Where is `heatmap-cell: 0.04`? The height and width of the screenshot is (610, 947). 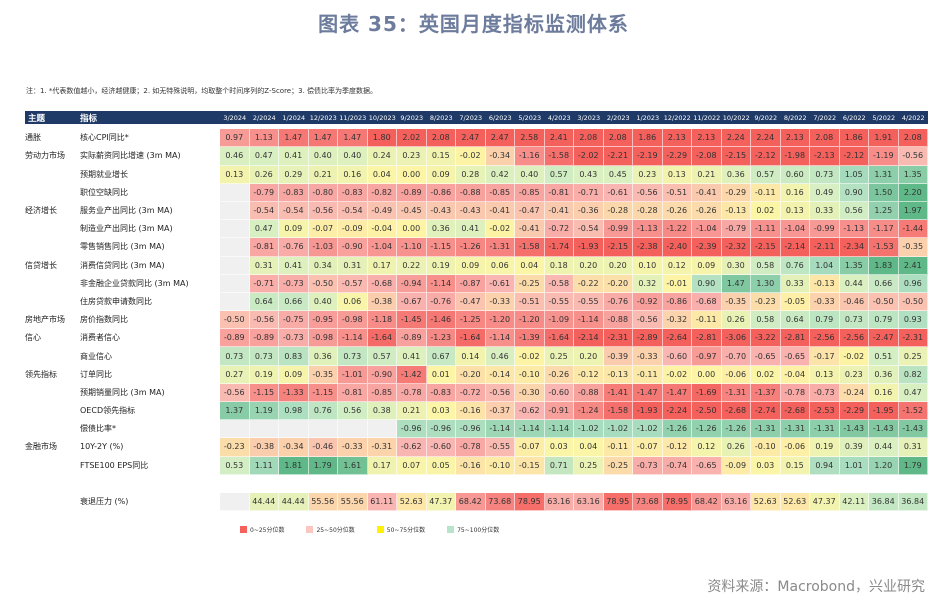
heatmap-cell: 0.04 is located at coordinates (530, 265).